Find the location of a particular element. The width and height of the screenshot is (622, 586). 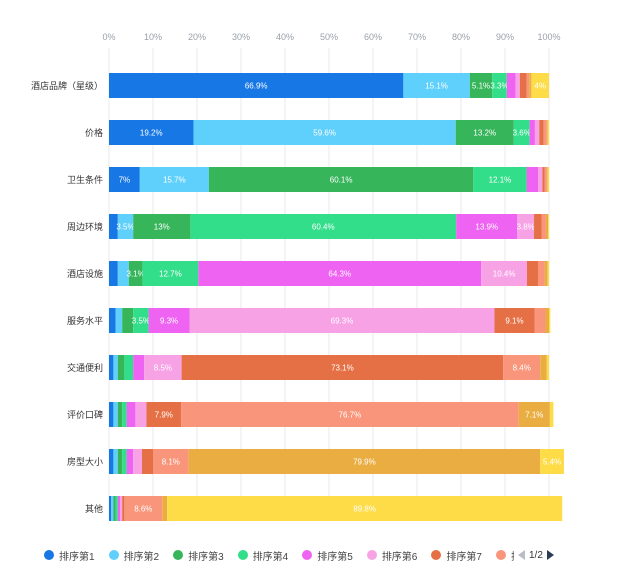

legend-item: 排序第2 is located at coordinates (134, 555).